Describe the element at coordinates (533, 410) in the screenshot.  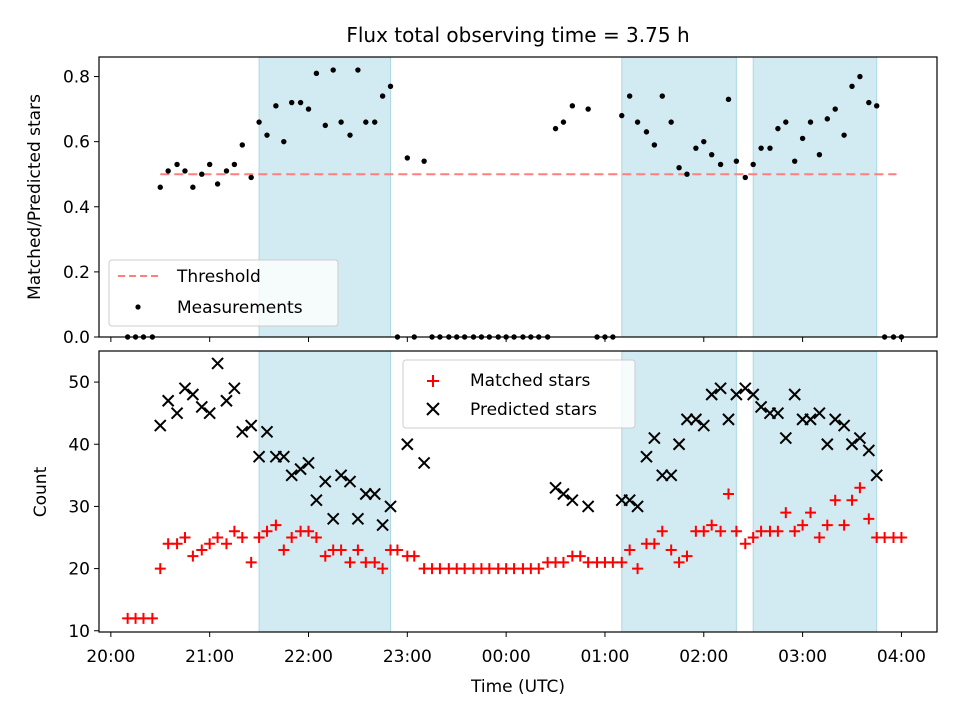
I see `legend-predicted-label: Predicted stars` at that location.